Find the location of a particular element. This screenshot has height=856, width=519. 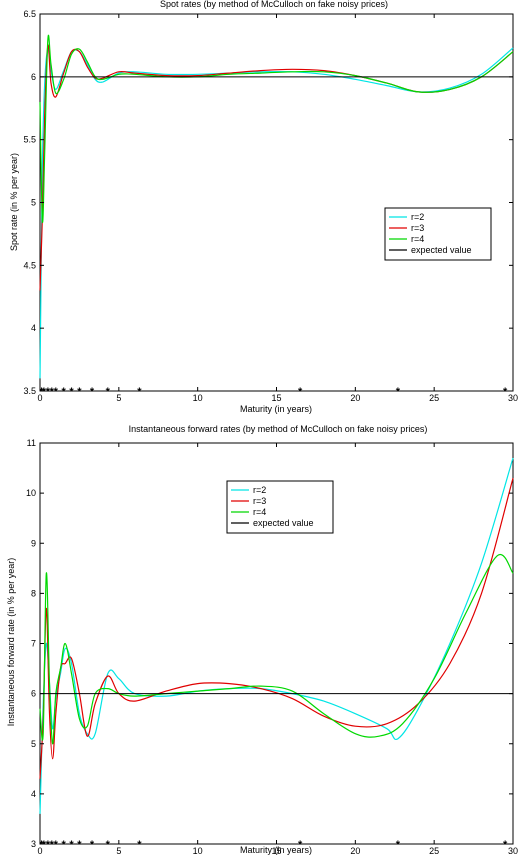

y-tick-label: 3 is located at coordinates (33, 844).